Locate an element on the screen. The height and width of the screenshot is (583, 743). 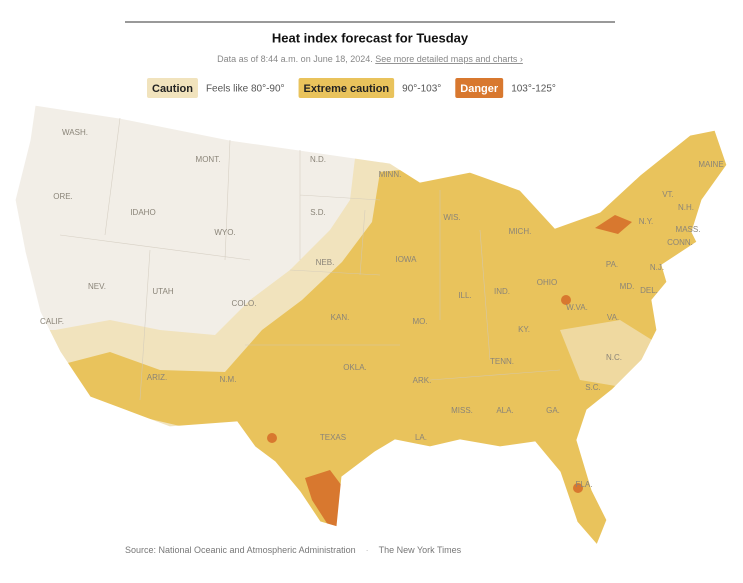
state-label: KY. is located at coordinates (524, 329).